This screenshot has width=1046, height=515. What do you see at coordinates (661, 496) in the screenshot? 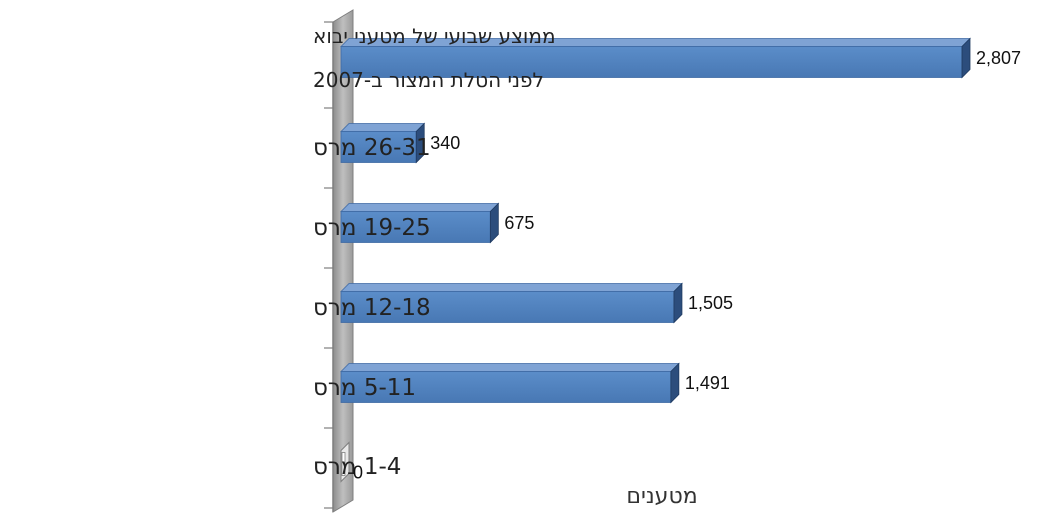
I see `x-axis-title: מטענים` at bounding box center [661, 496].